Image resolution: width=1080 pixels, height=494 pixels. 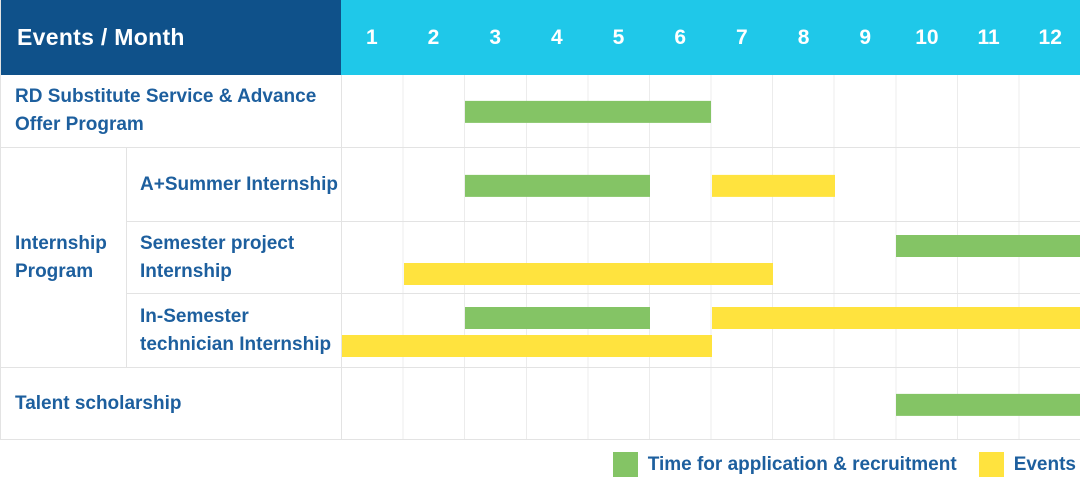 What do you see at coordinates (710, 258) in the screenshot?
I see `chart-row-semester-project-internship` at bounding box center [710, 258].